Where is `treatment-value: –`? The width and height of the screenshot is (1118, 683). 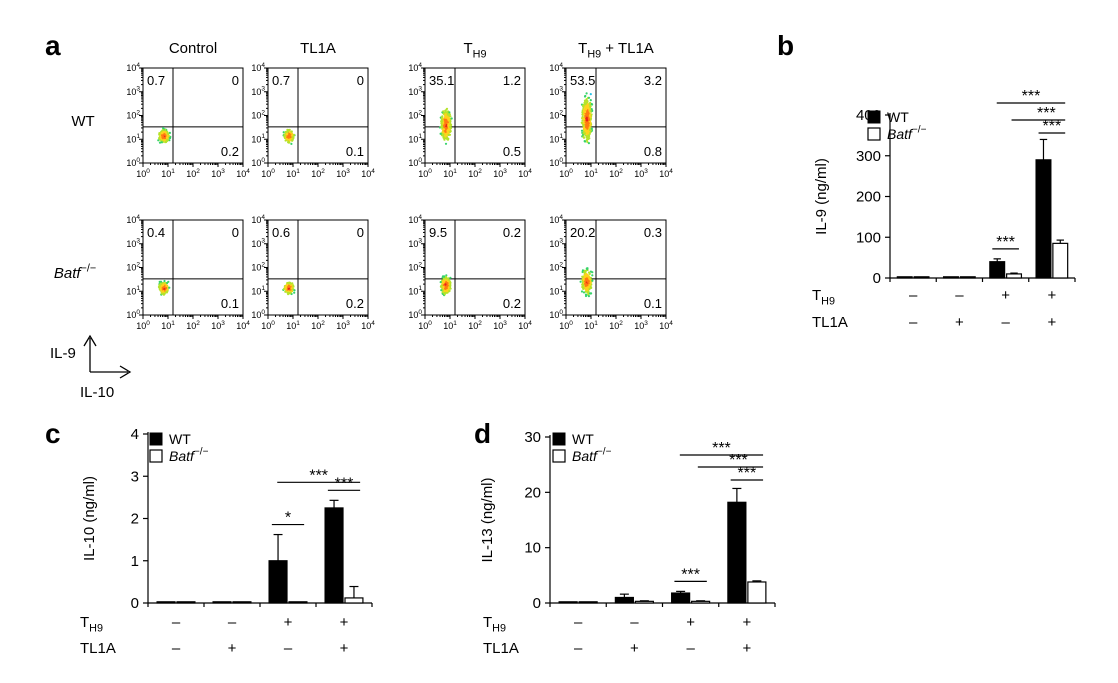 treatment-value: – is located at coordinates (634, 622).